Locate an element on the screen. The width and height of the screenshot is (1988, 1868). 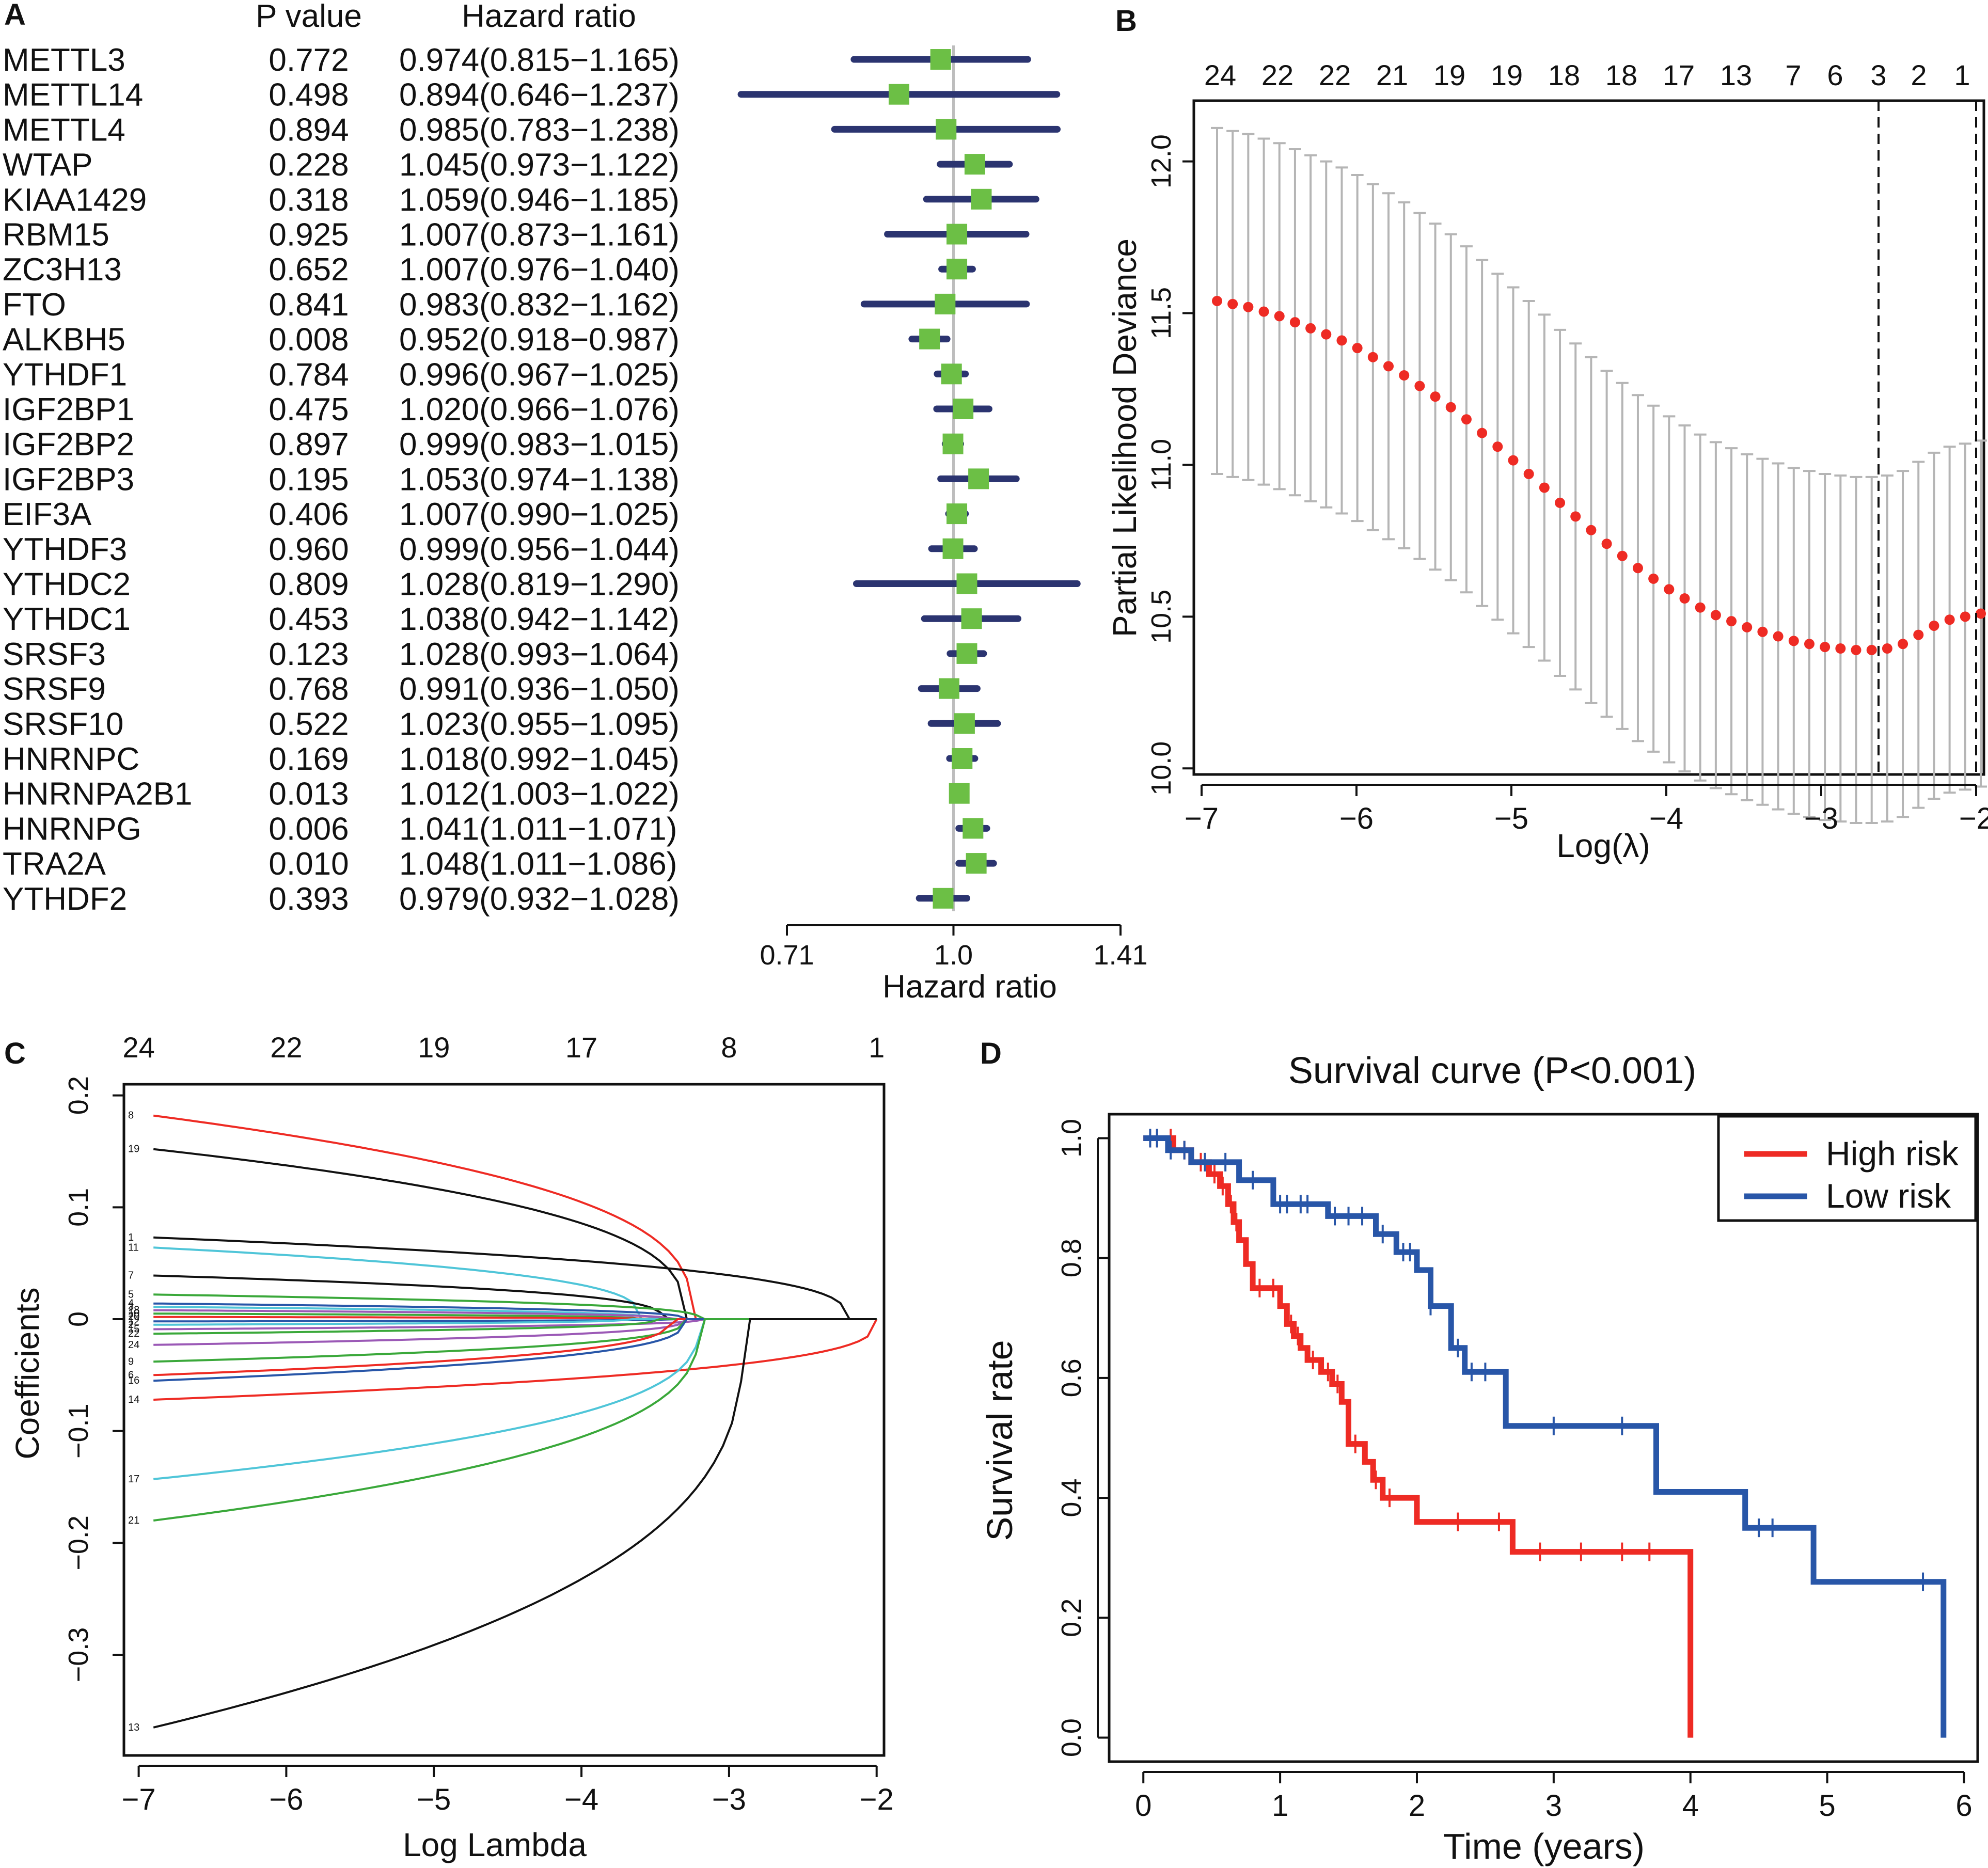
p-value: 0.228 is located at coordinates (309, 165).